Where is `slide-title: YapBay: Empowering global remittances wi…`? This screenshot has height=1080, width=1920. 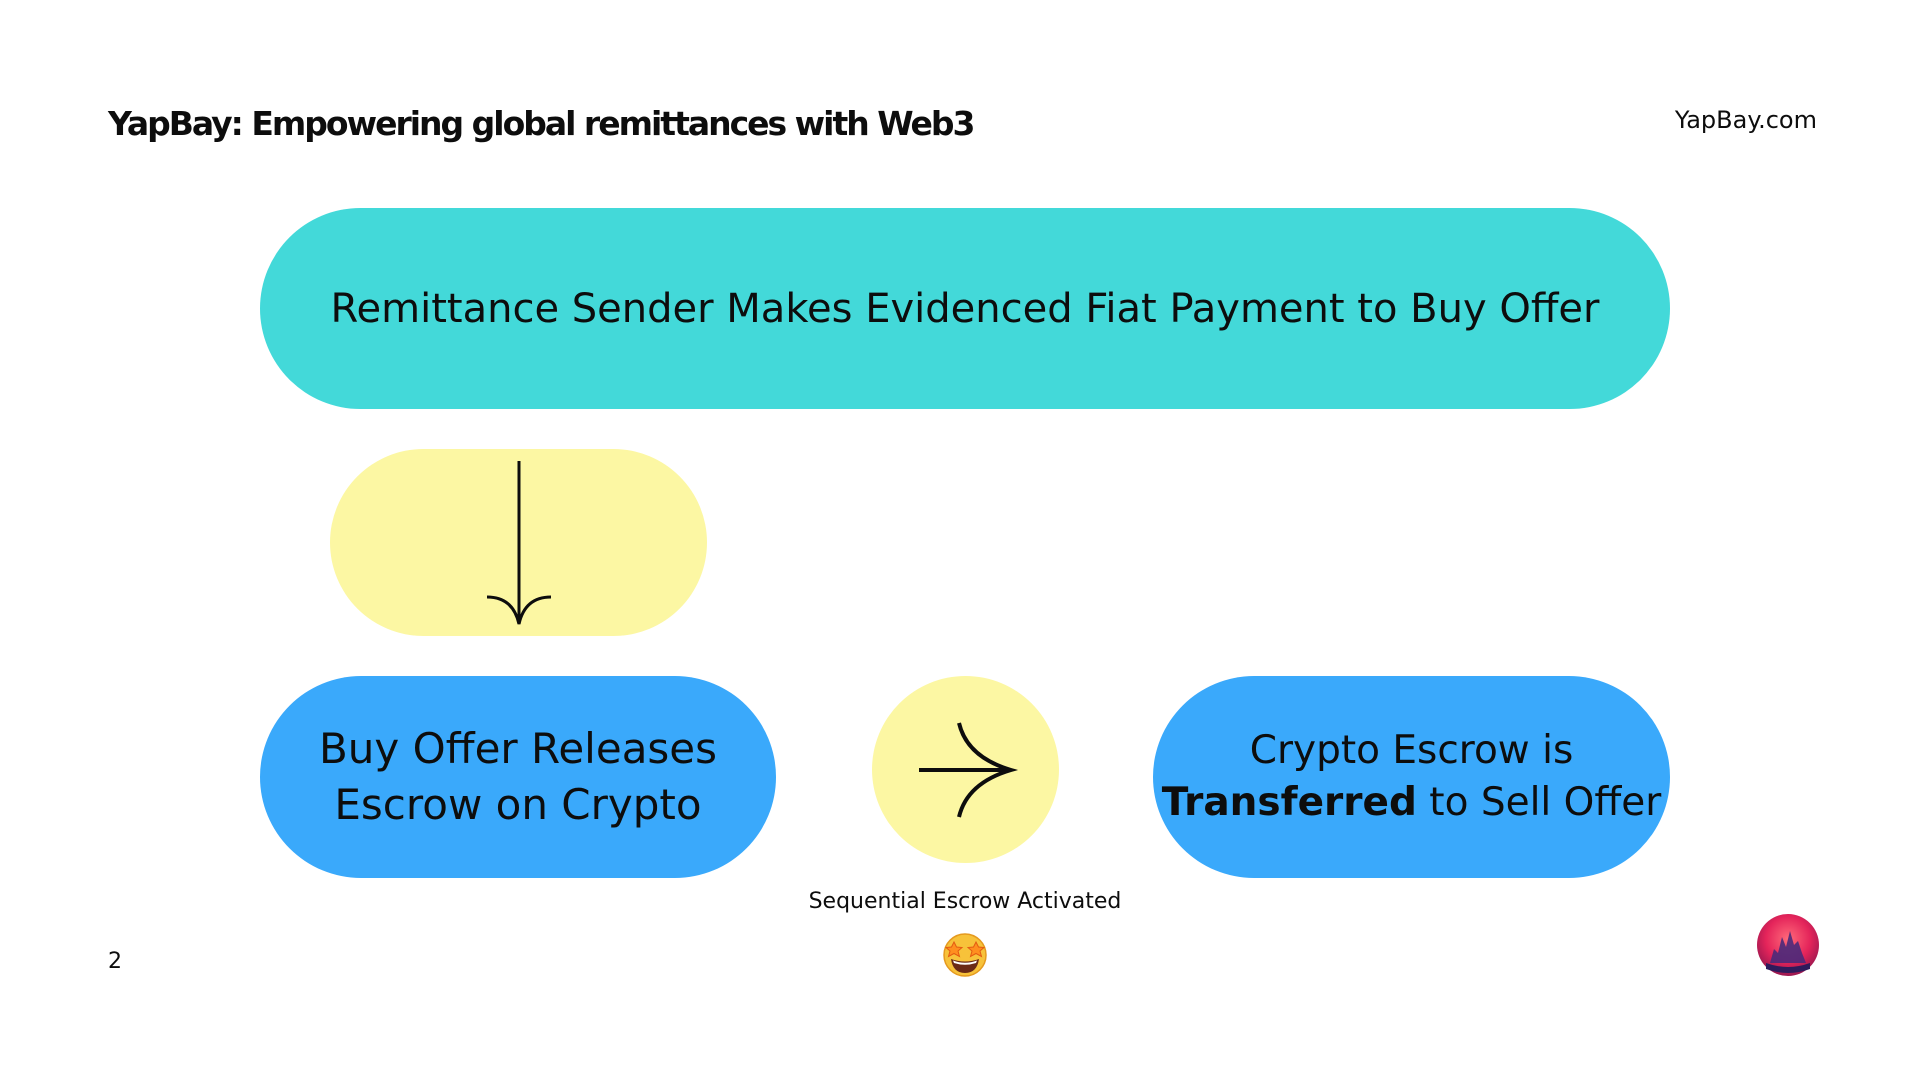 slide-title: YapBay: Empowering global remittances wi… is located at coordinates (541, 123).